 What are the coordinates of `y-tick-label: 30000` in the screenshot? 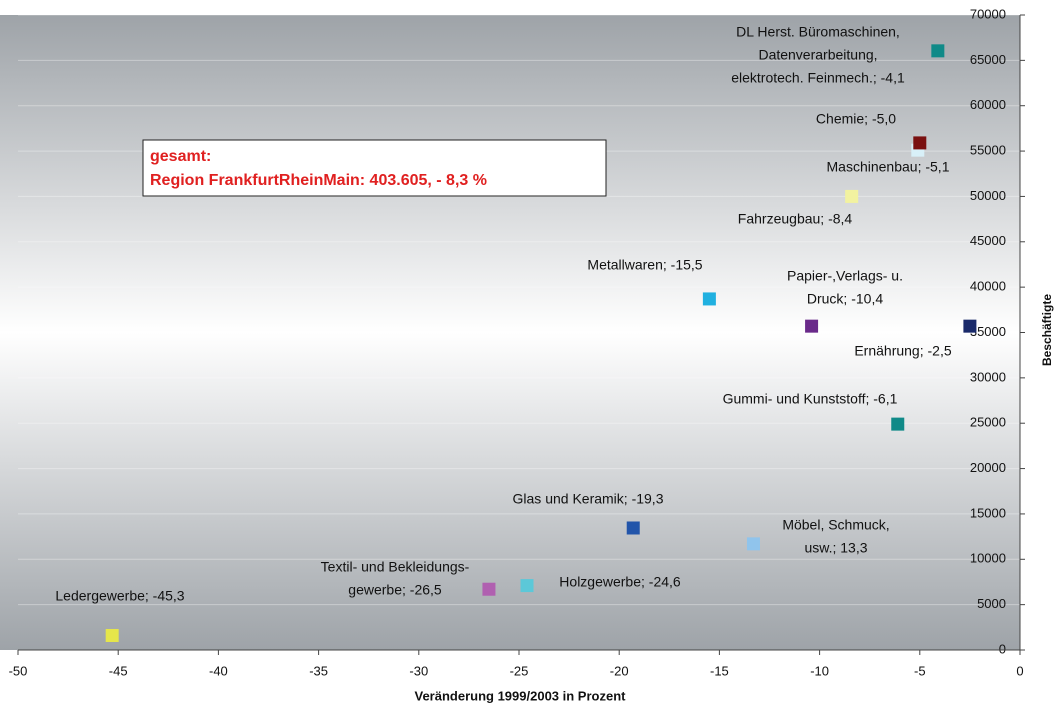 It's located at (988, 376).